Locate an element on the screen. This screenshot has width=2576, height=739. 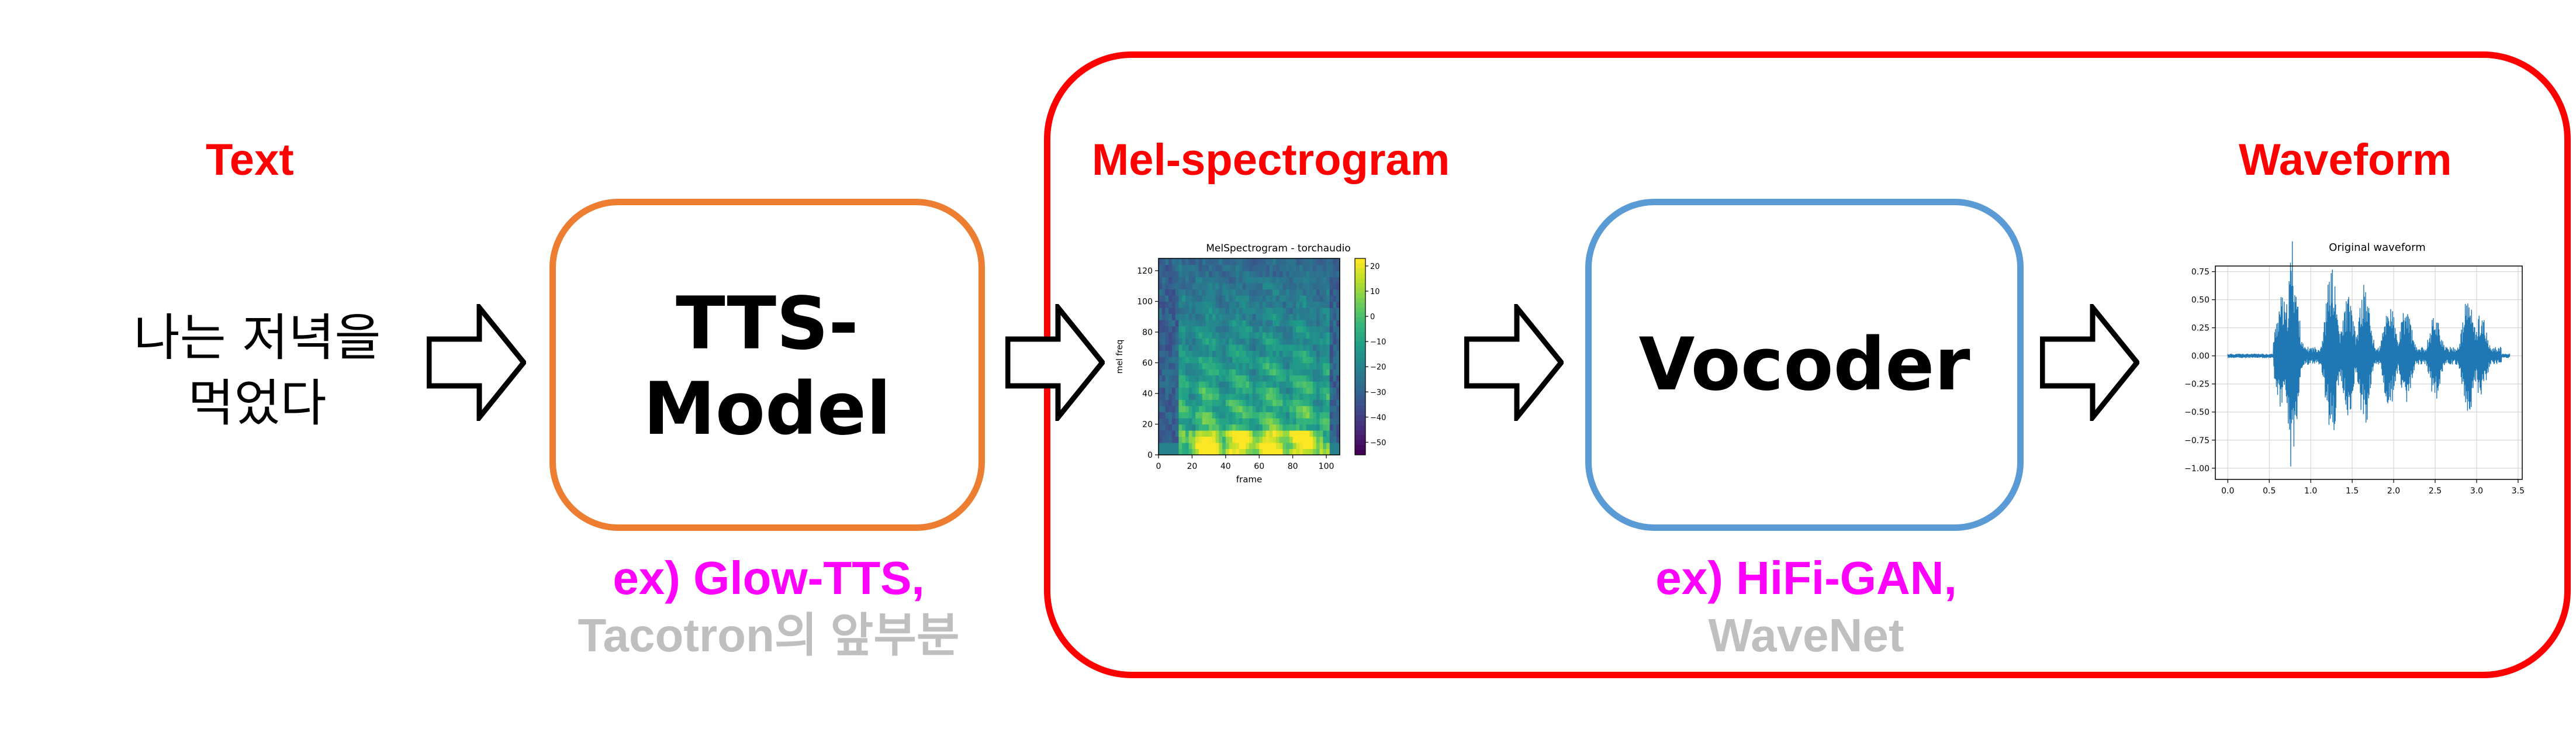
tts-model-box: TTS- Model is located at coordinates (767, 365).